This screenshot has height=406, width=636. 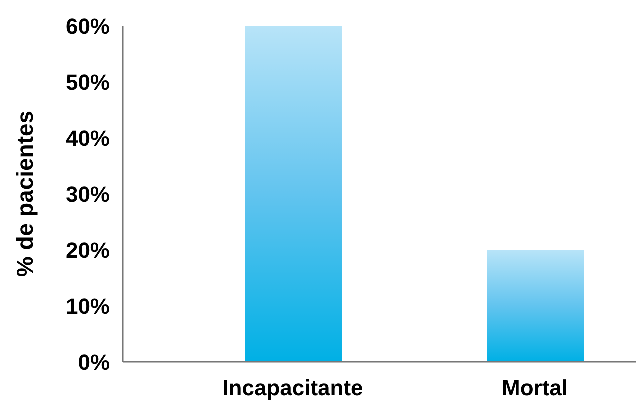 I want to click on x-tick-label: Incapacitante, so click(x=293, y=388).